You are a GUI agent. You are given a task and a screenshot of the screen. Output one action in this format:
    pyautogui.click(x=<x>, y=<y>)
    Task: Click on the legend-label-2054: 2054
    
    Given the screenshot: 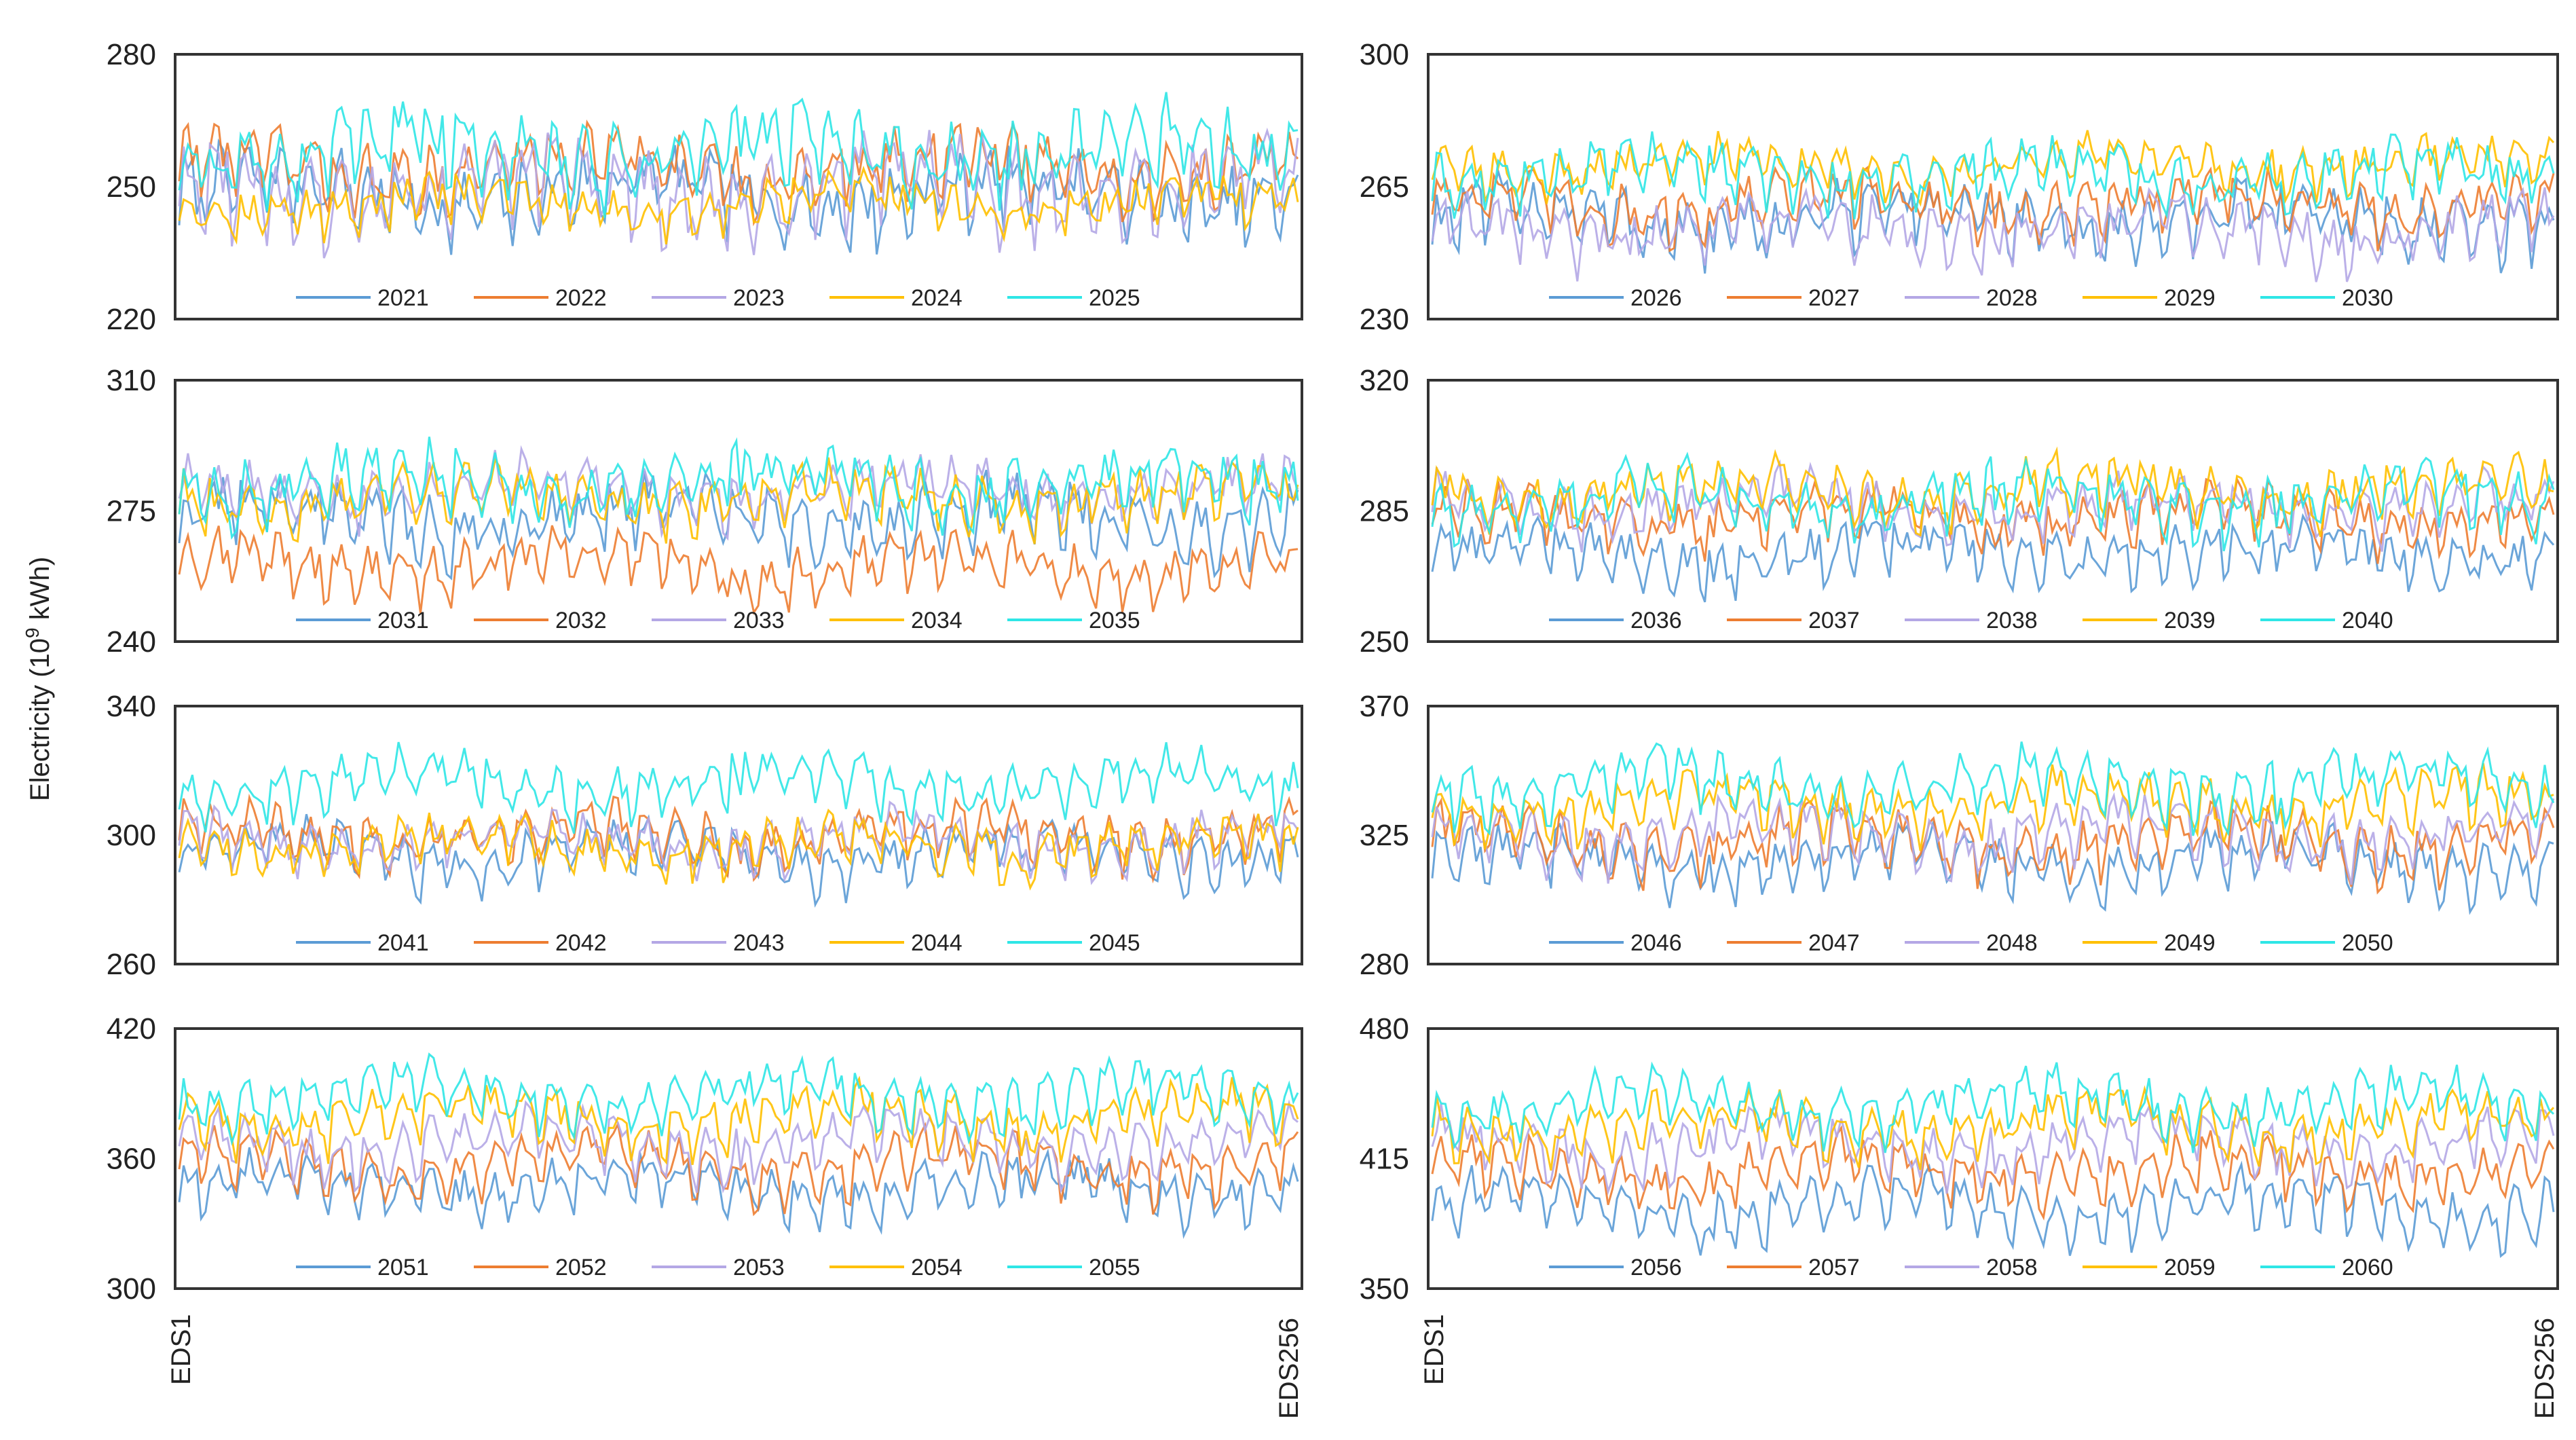 What is the action you would take?
    pyautogui.click(x=937, y=1267)
    